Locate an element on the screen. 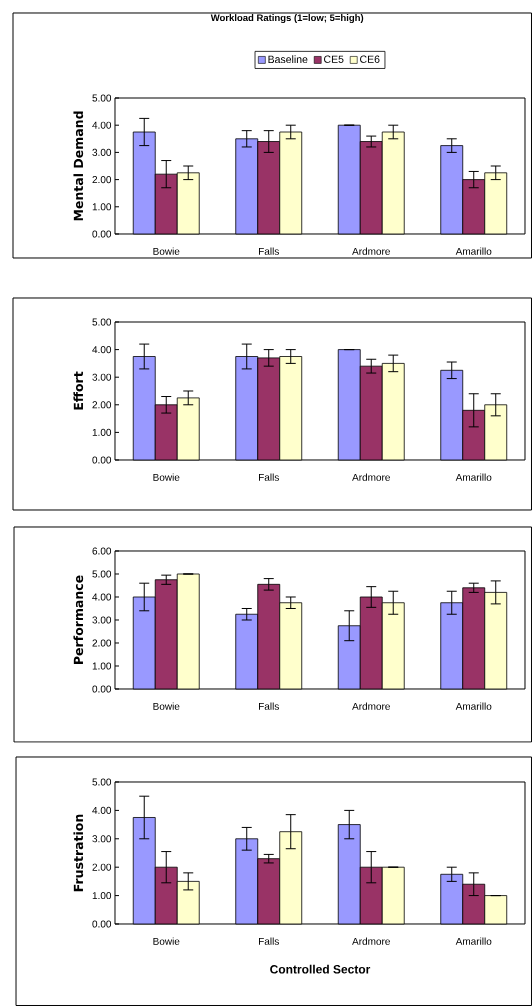 This screenshot has height=1006, width=532. y-axis-title: Frustration is located at coordinates (78, 853).